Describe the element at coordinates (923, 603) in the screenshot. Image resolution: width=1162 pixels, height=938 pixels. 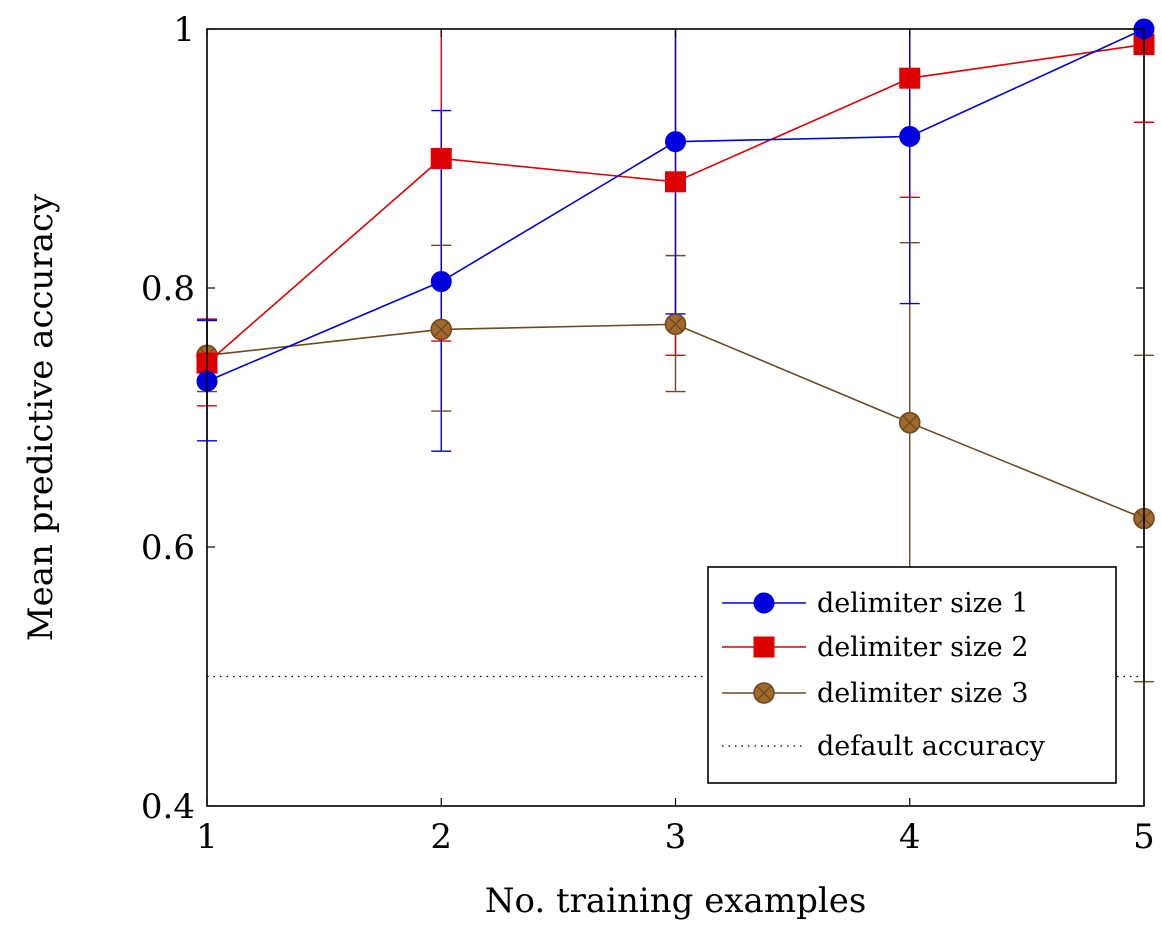
I see `legend-label: delimiter size 1` at that location.